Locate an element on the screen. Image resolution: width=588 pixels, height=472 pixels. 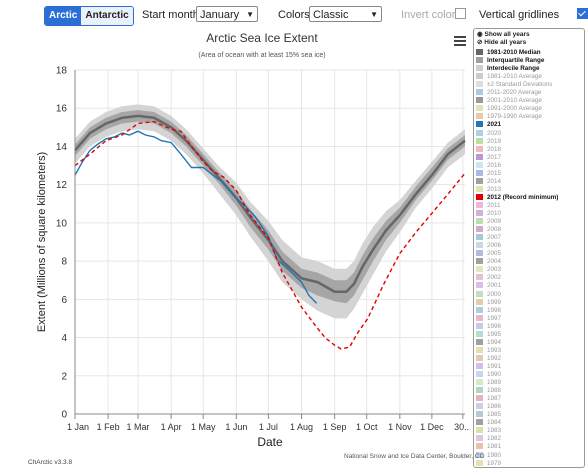
legend-item: 2007 is located at coordinates (528, 237).